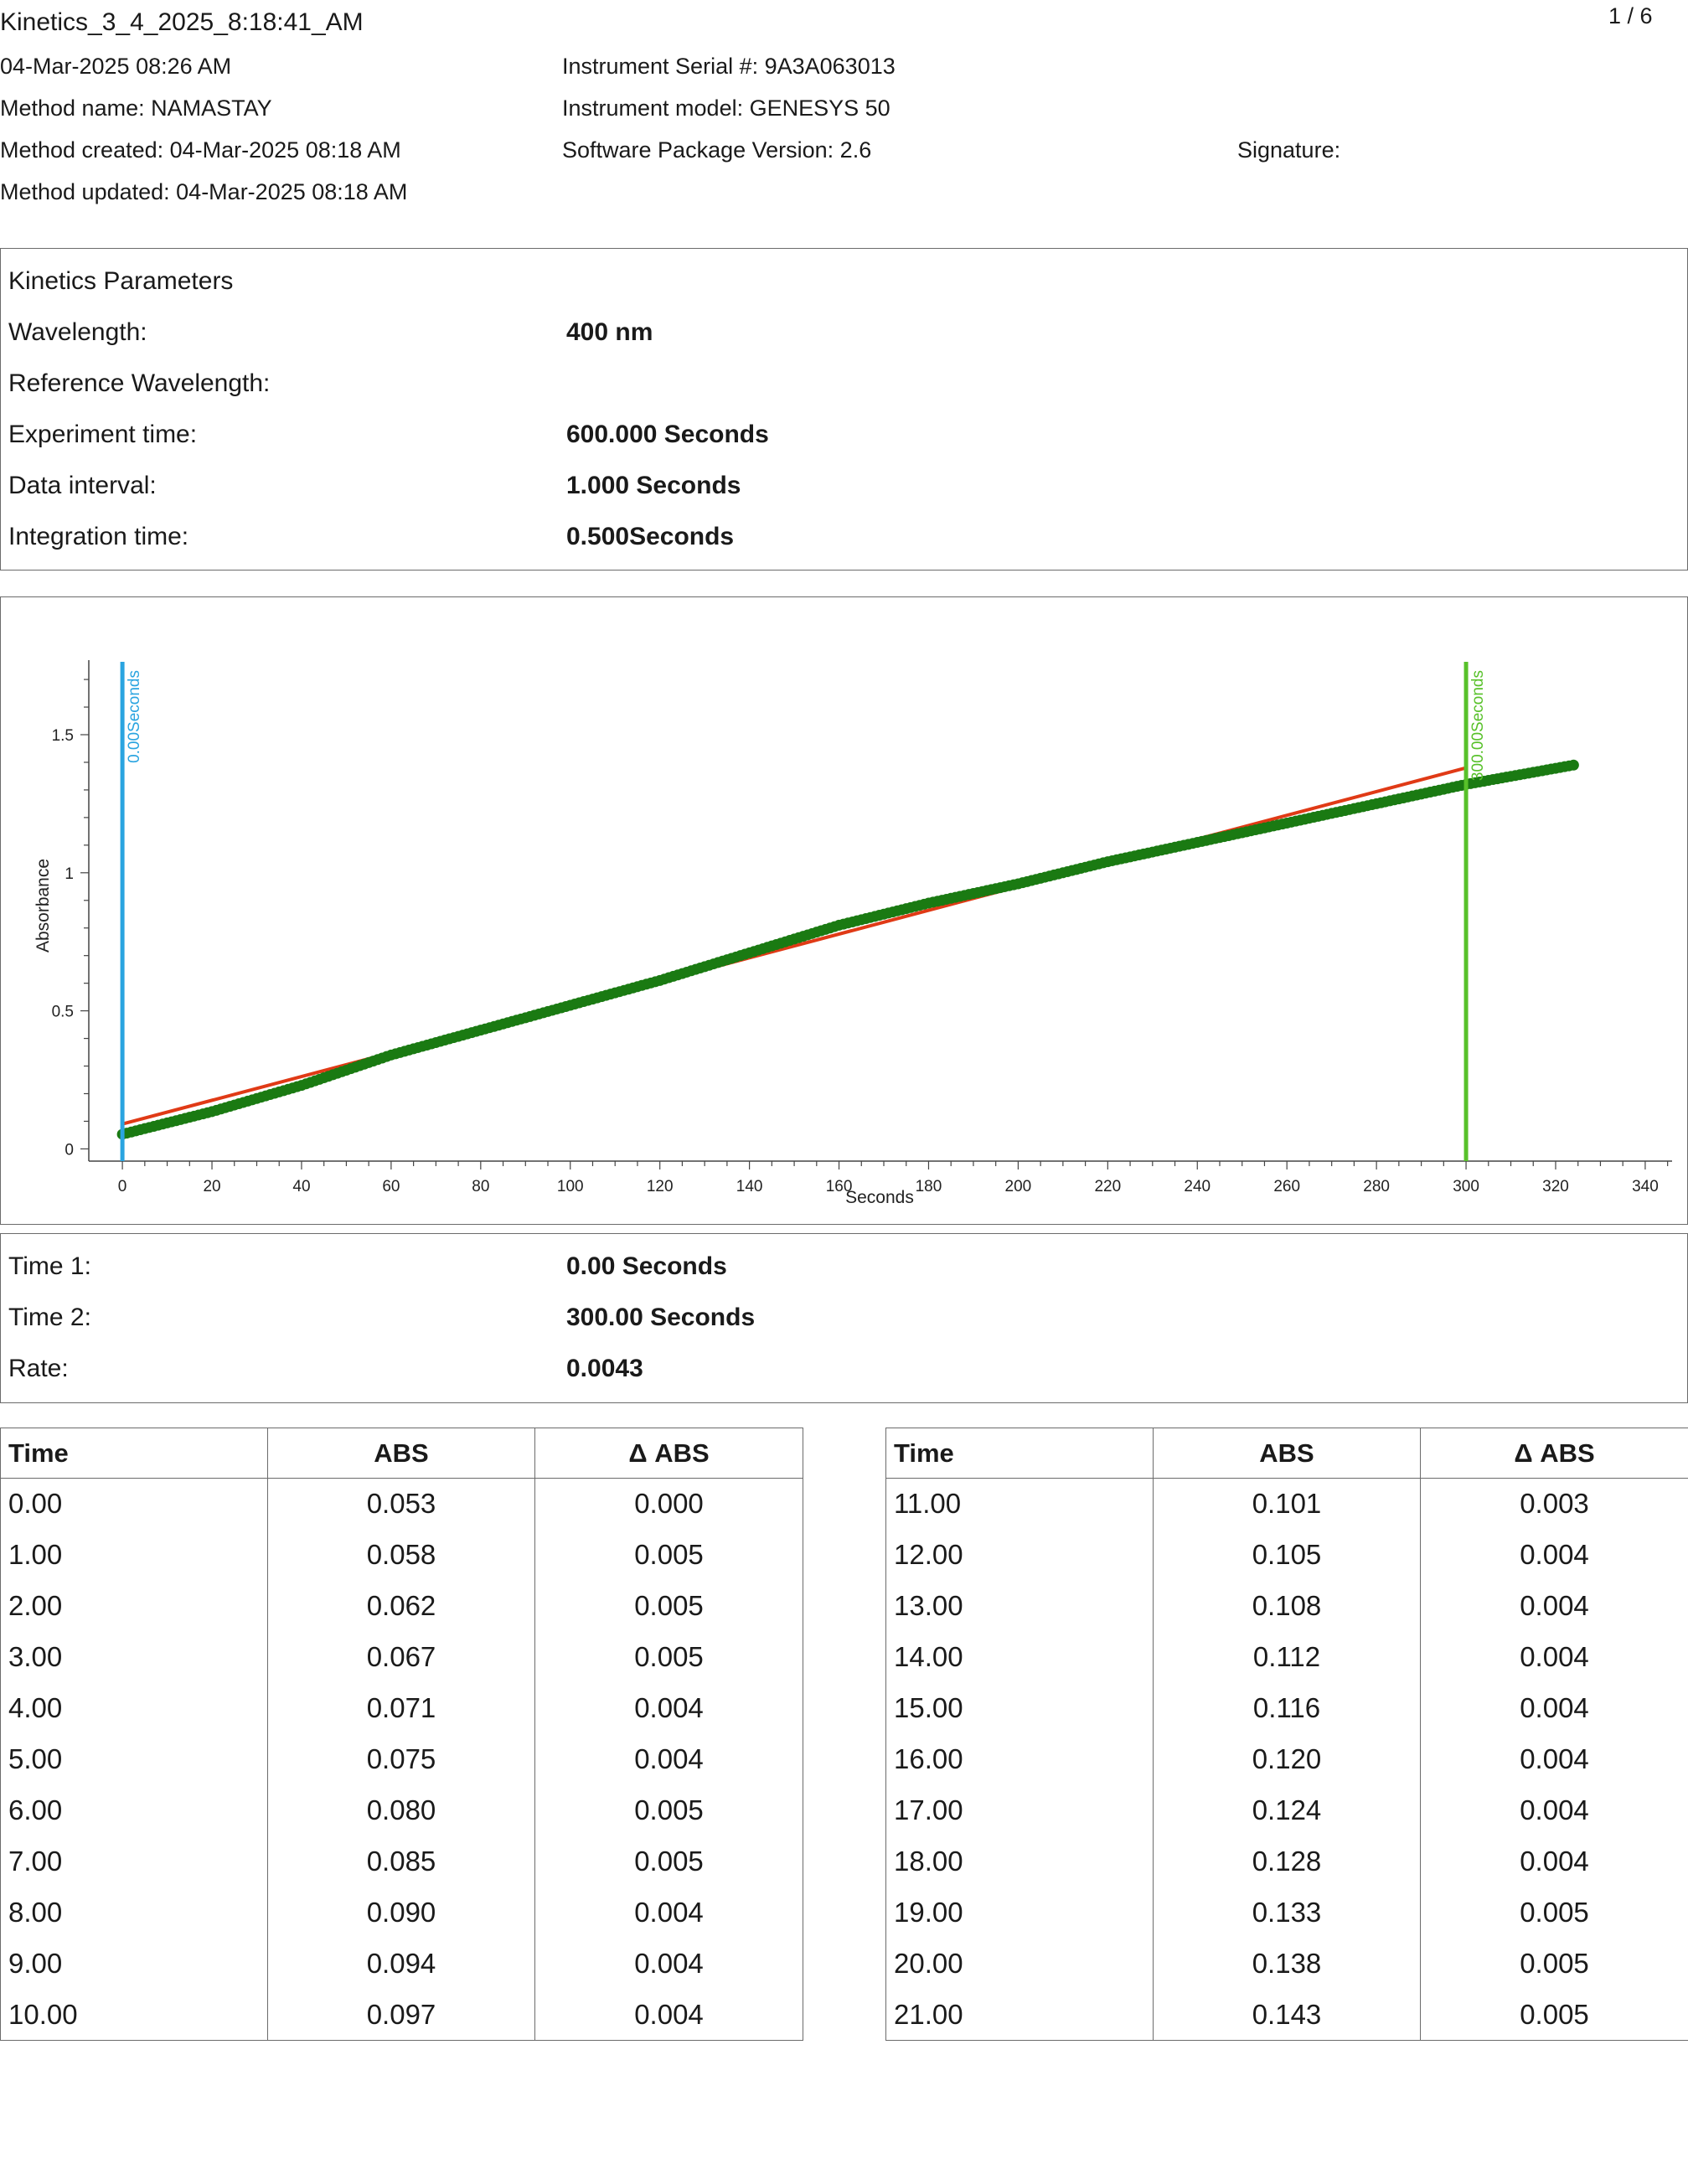 This screenshot has width=1688, height=2184. I want to click on time-cell: 6.00, so click(134, 1810).